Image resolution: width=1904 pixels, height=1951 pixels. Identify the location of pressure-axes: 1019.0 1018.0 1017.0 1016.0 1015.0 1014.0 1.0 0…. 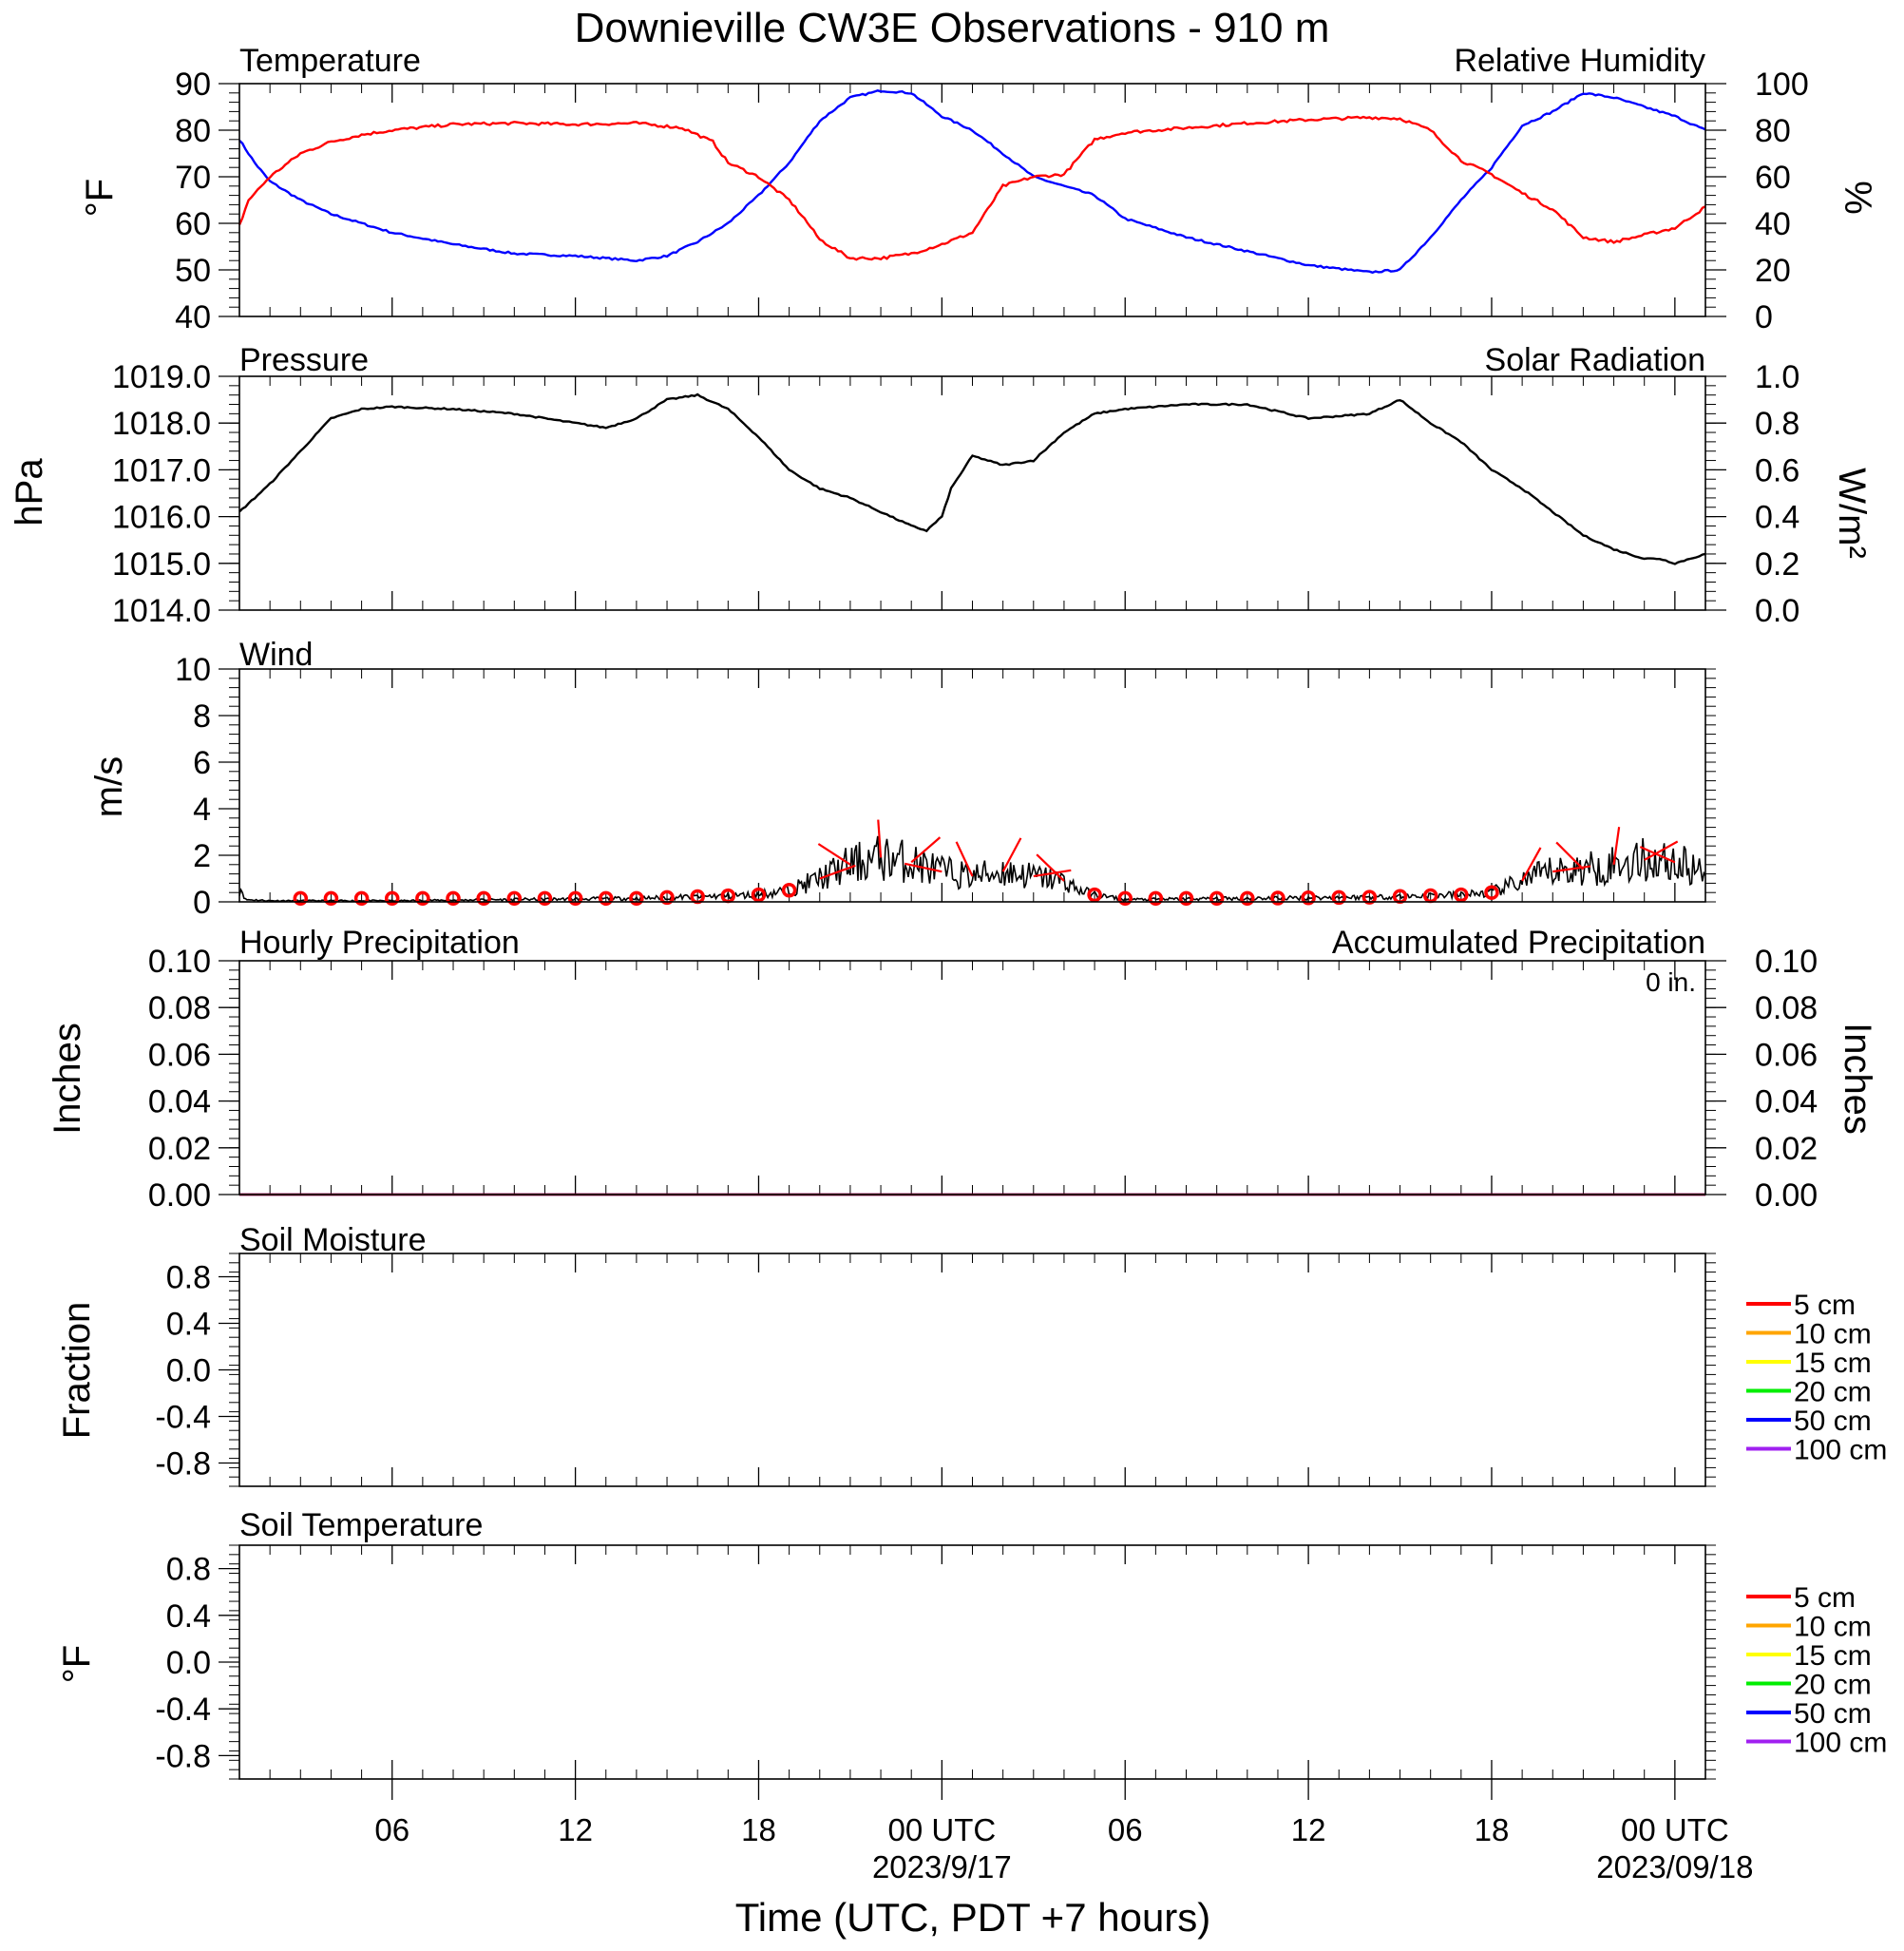
(956, 494).